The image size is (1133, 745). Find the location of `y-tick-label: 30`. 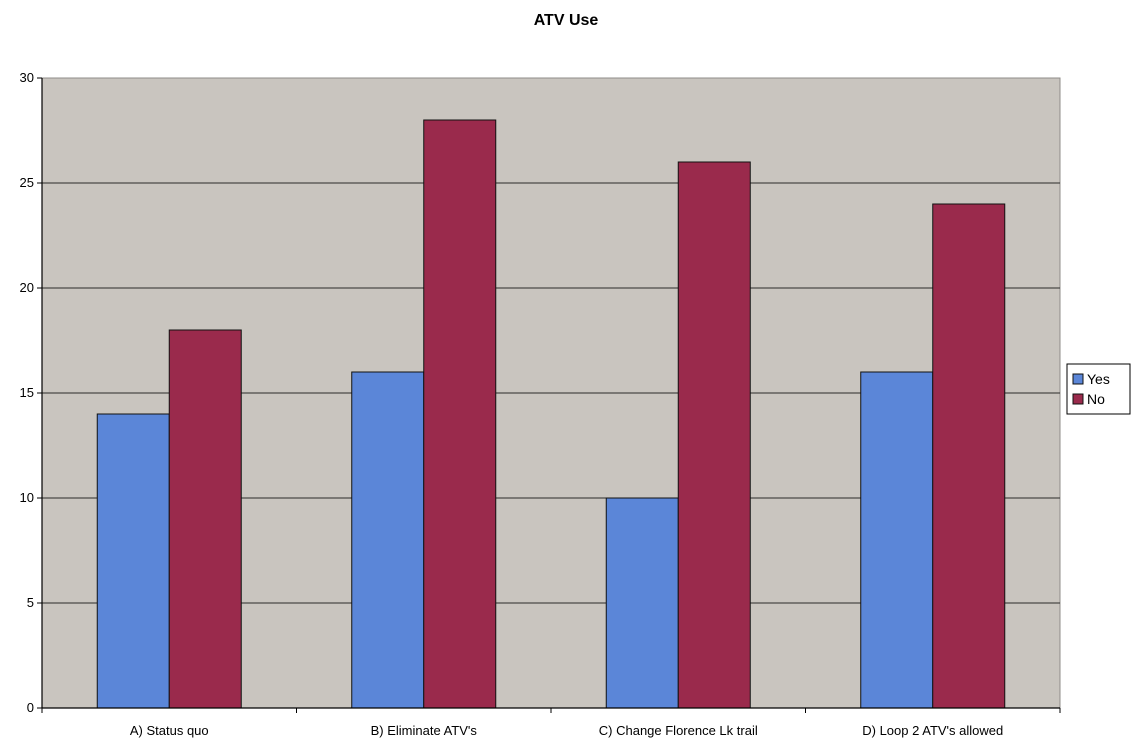

y-tick-label: 30 is located at coordinates (27, 77).